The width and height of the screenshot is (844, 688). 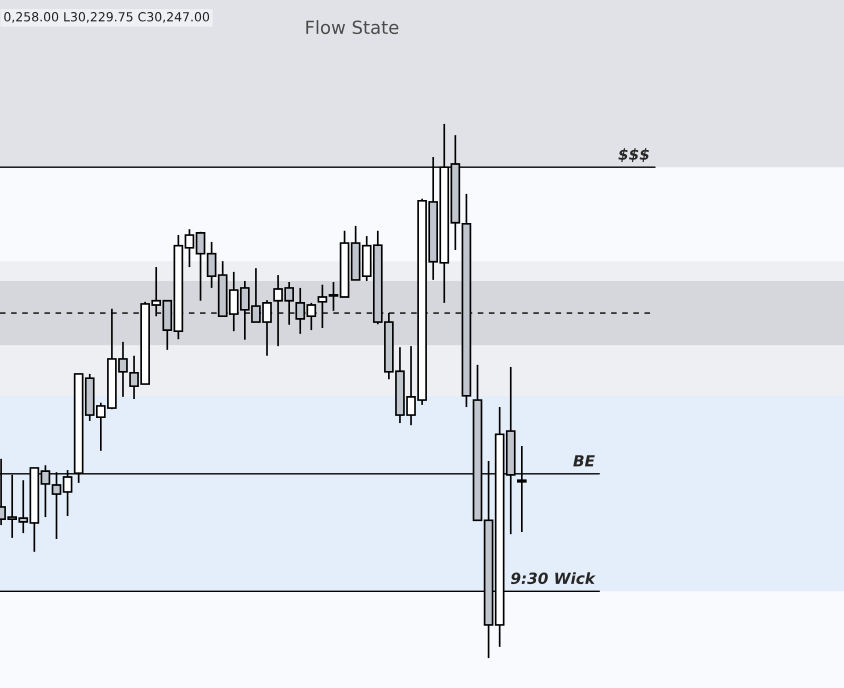 What do you see at coordinates (553, 578) in the screenshot?
I see `annotation: 9:30 Wick` at bounding box center [553, 578].